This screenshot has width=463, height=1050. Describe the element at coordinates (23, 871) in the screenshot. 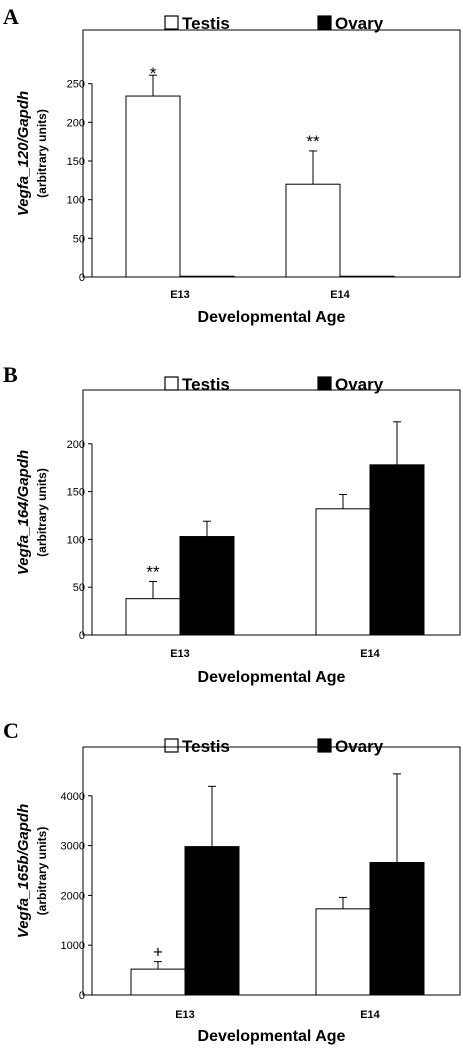

I see `y-axis-title: Vegfa_165b/Gapdh` at that location.